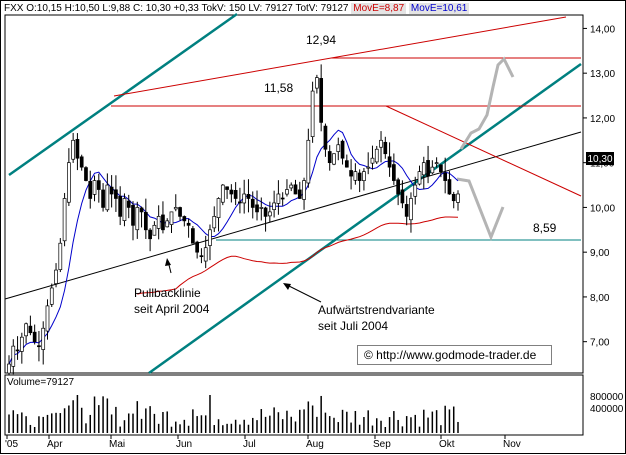  Describe the element at coordinates (602, 208) in the screenshot. I see `y-tick-label: 10,00` at that location.